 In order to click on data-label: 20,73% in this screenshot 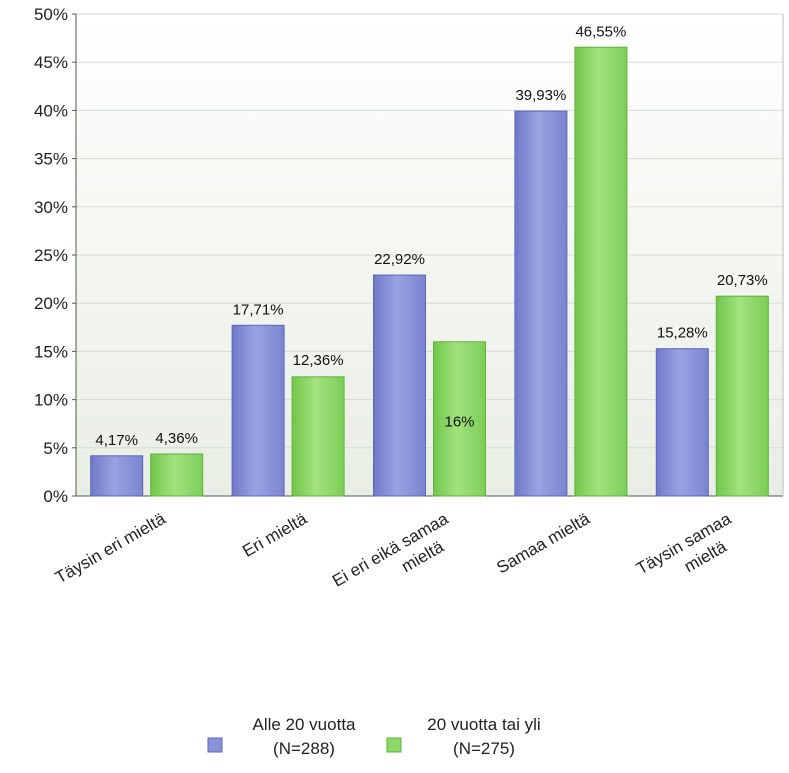, I will do `click(742, 280)`.